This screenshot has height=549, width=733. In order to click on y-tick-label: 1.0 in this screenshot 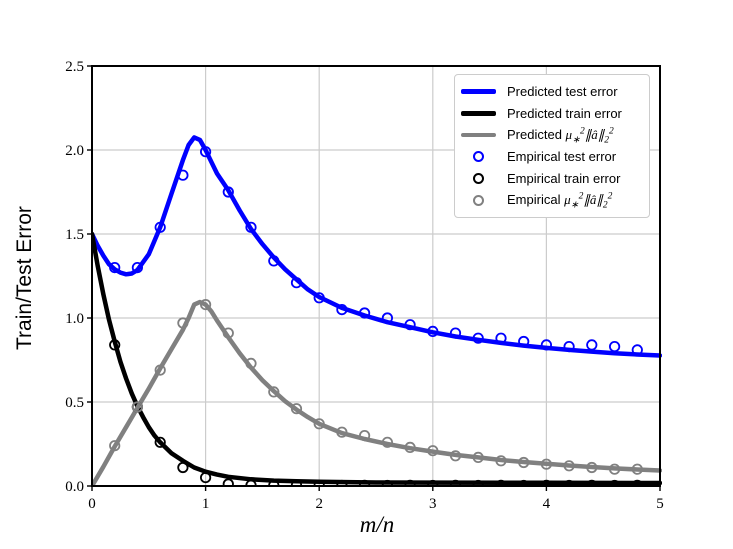, I will do `click(74, 319)`.